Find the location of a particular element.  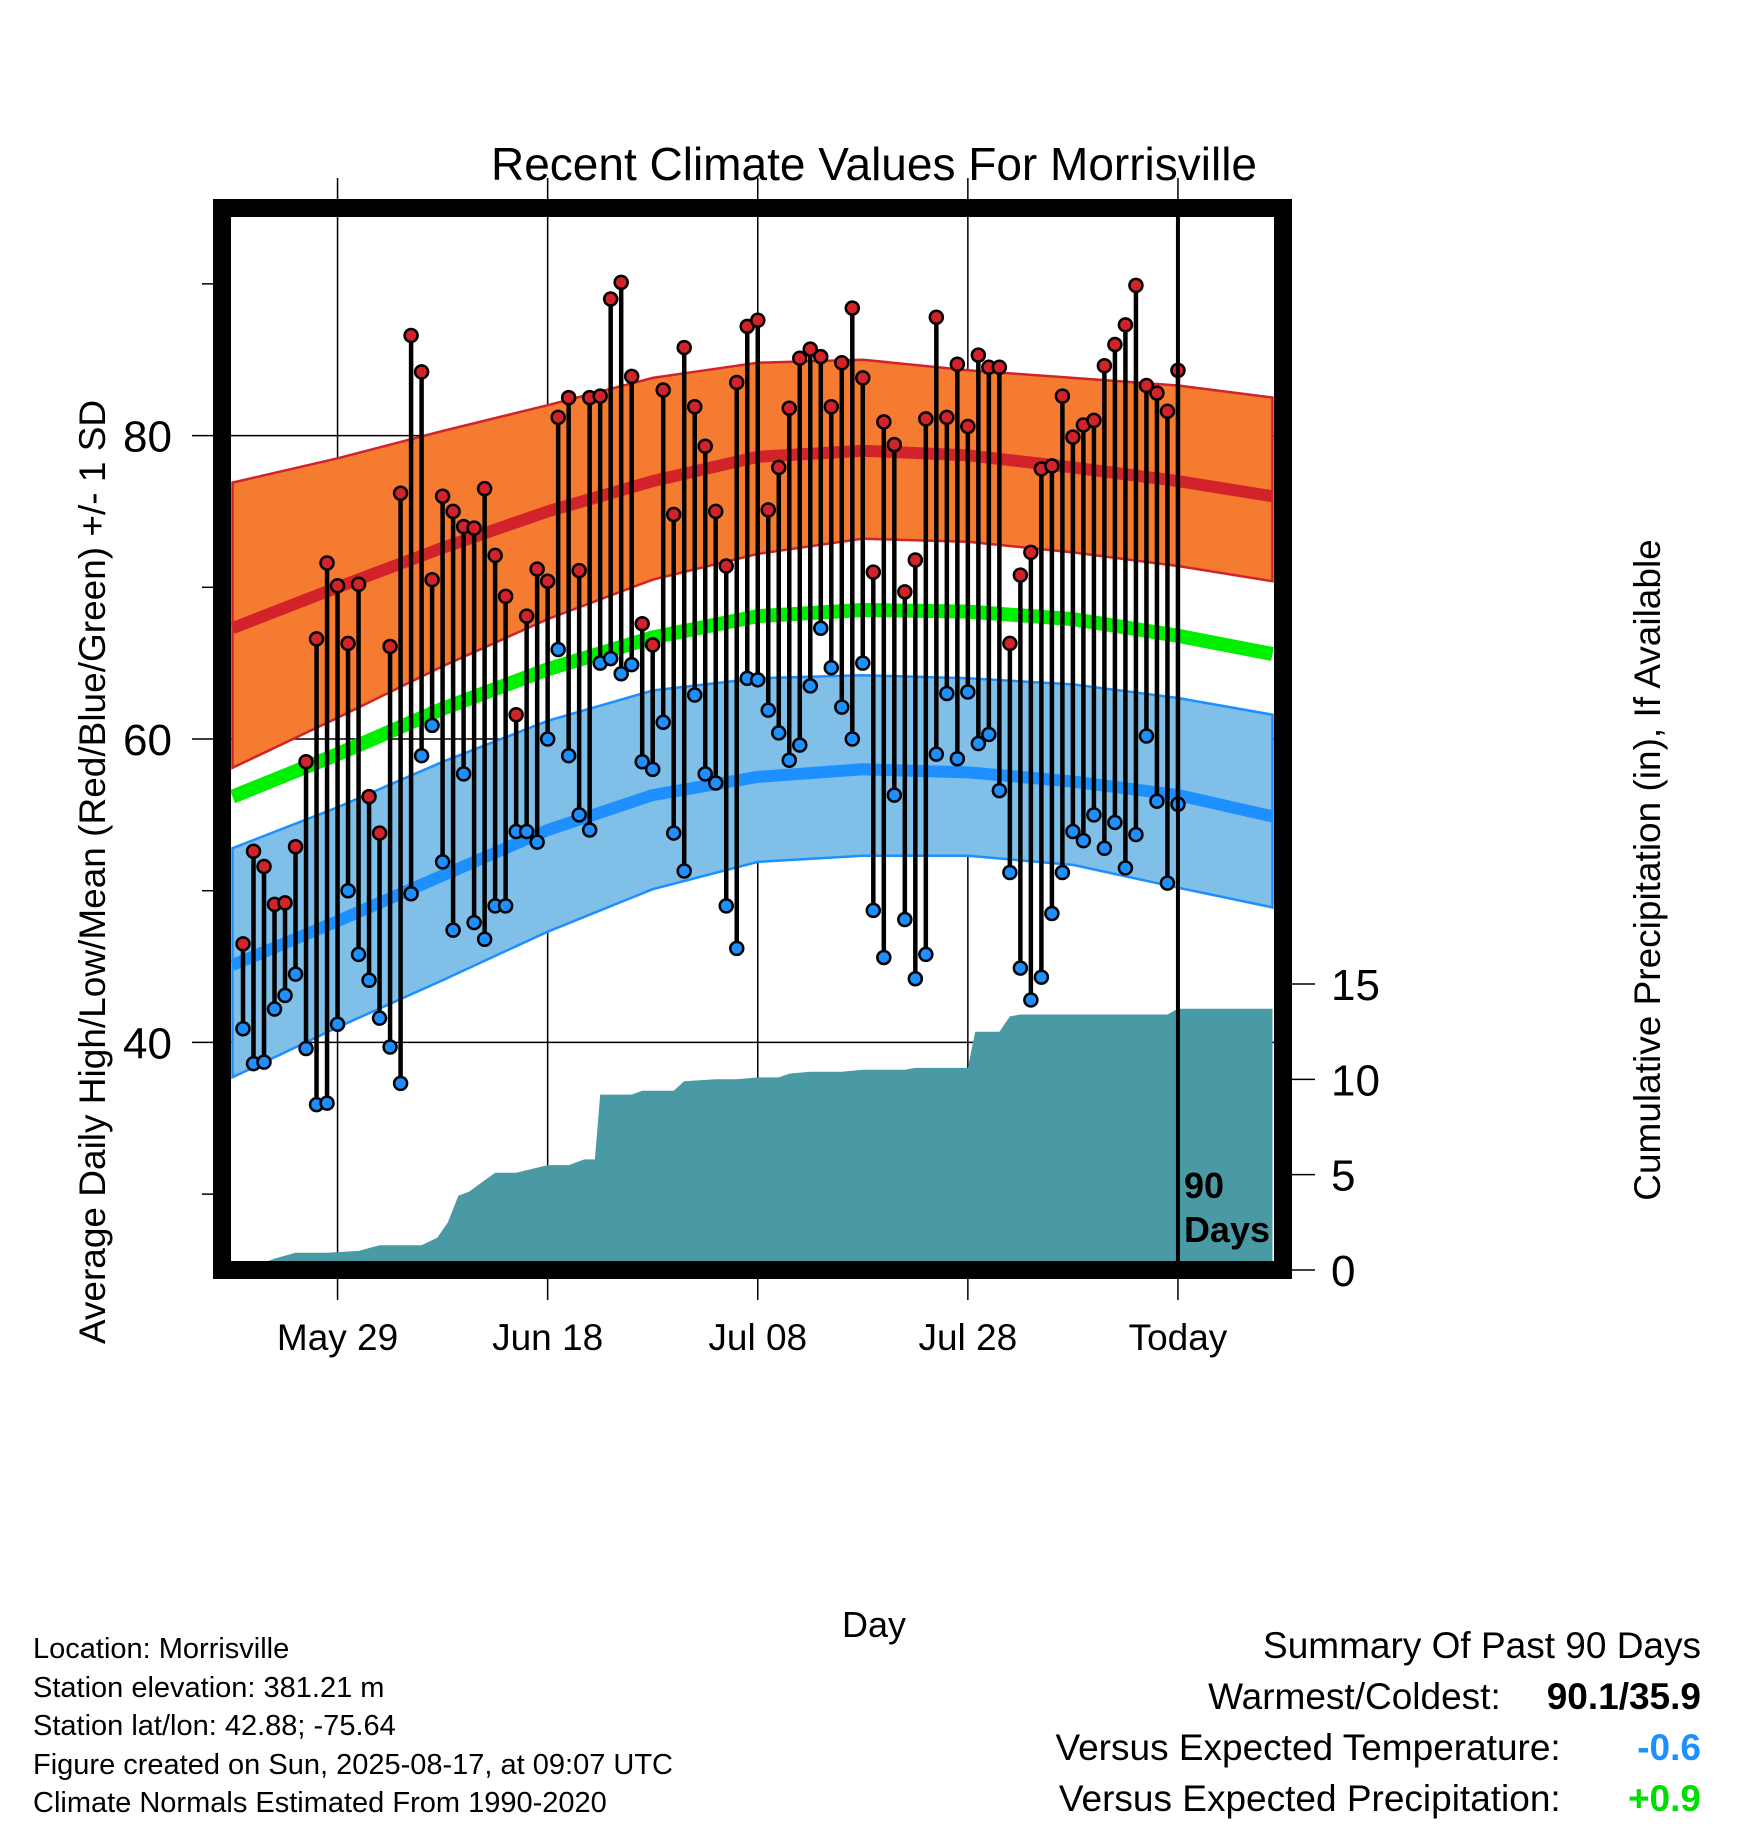

precip-label: Versus Expected Precipitation: is located at coordinates (1309, 1798).